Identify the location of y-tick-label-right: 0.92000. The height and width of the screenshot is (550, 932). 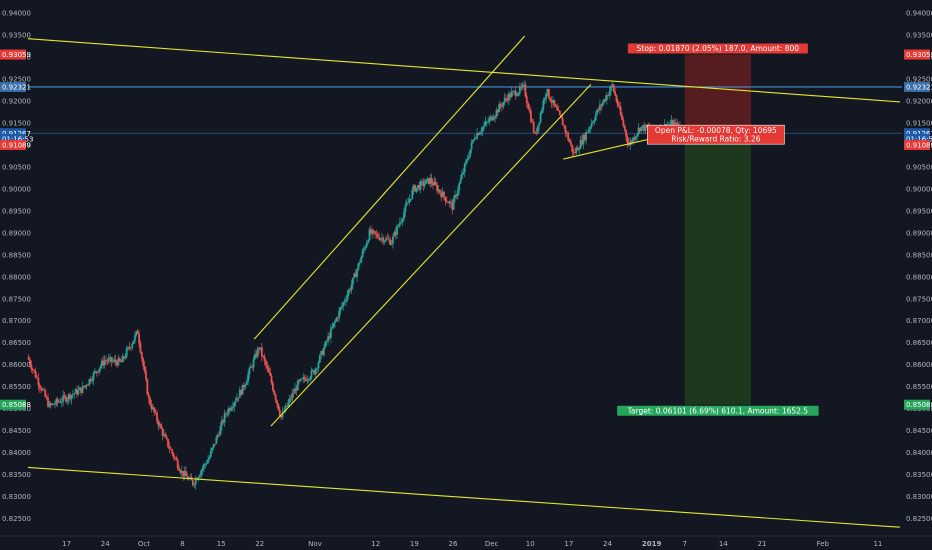
(919, 102).